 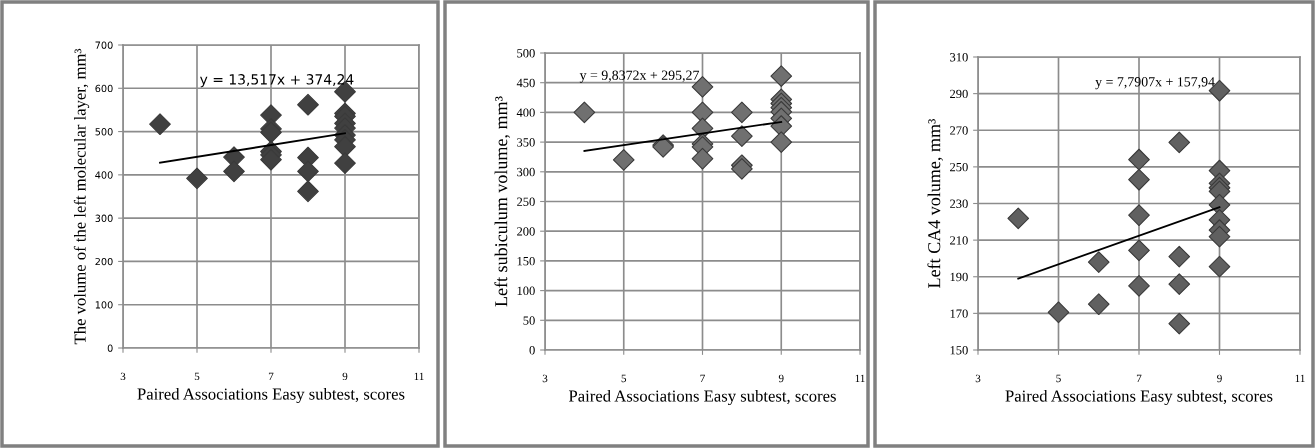 I want to click on y-tick-label: 170, so click(x=959, y=313).